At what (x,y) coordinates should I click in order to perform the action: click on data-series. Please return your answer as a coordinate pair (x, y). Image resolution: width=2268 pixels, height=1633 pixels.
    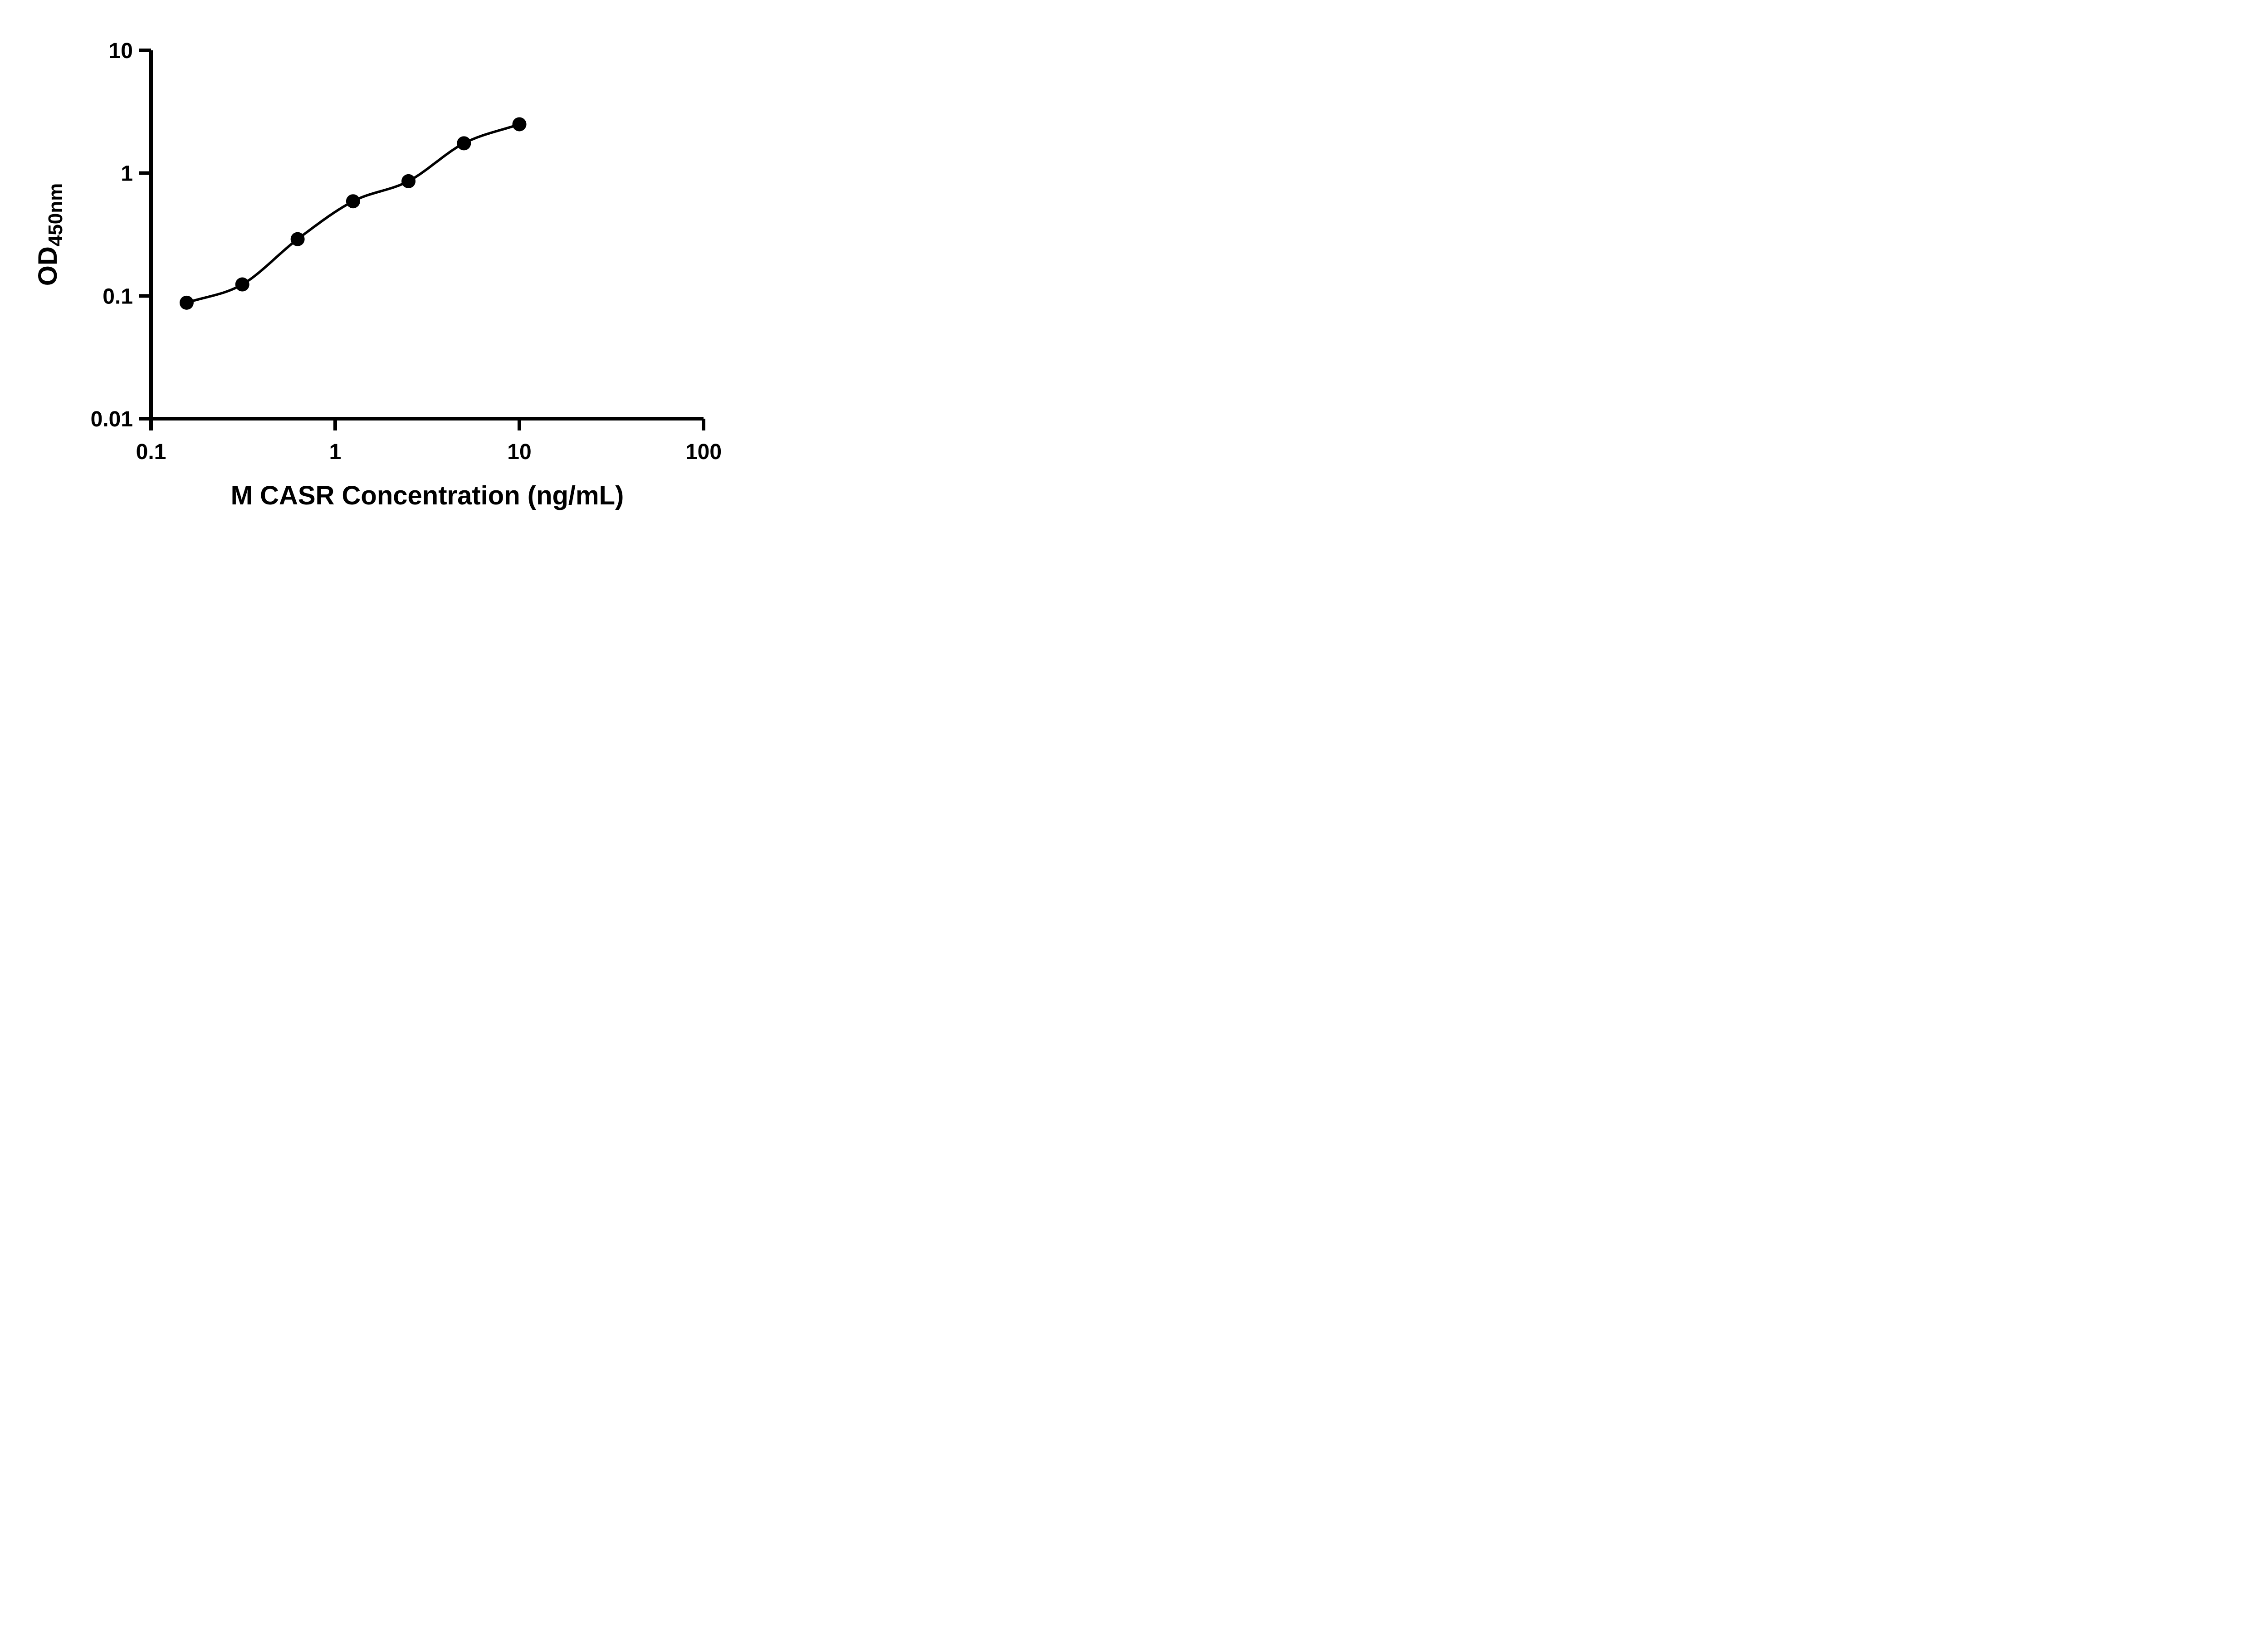
    Looking at the image, I should click on (353, 213).